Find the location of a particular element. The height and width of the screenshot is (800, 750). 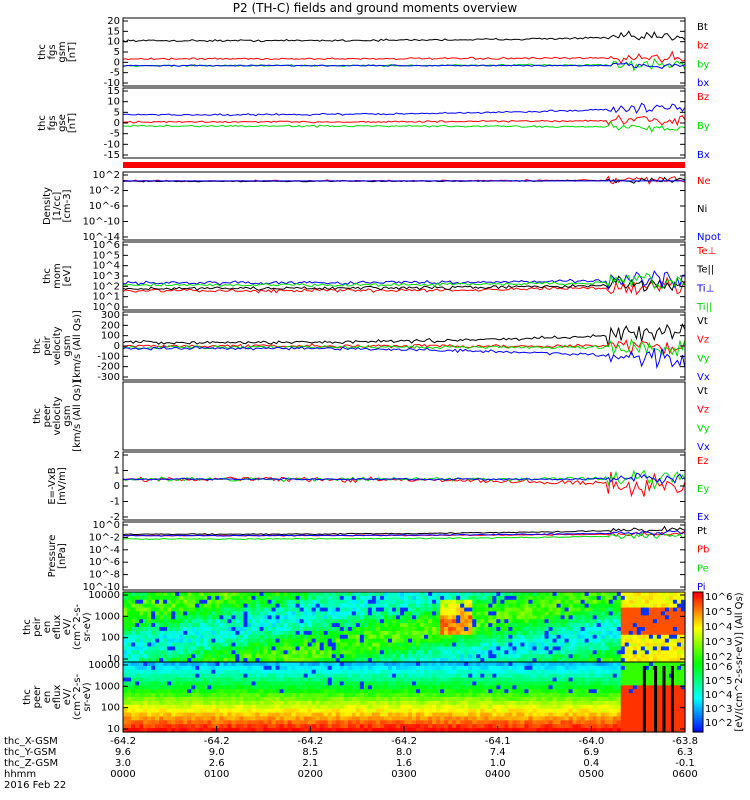

y-tick-label: -300 is located at coordinates (108, 377).